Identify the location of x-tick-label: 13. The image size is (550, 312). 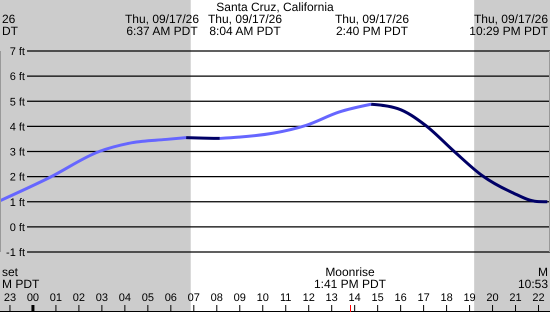
(332, 298).